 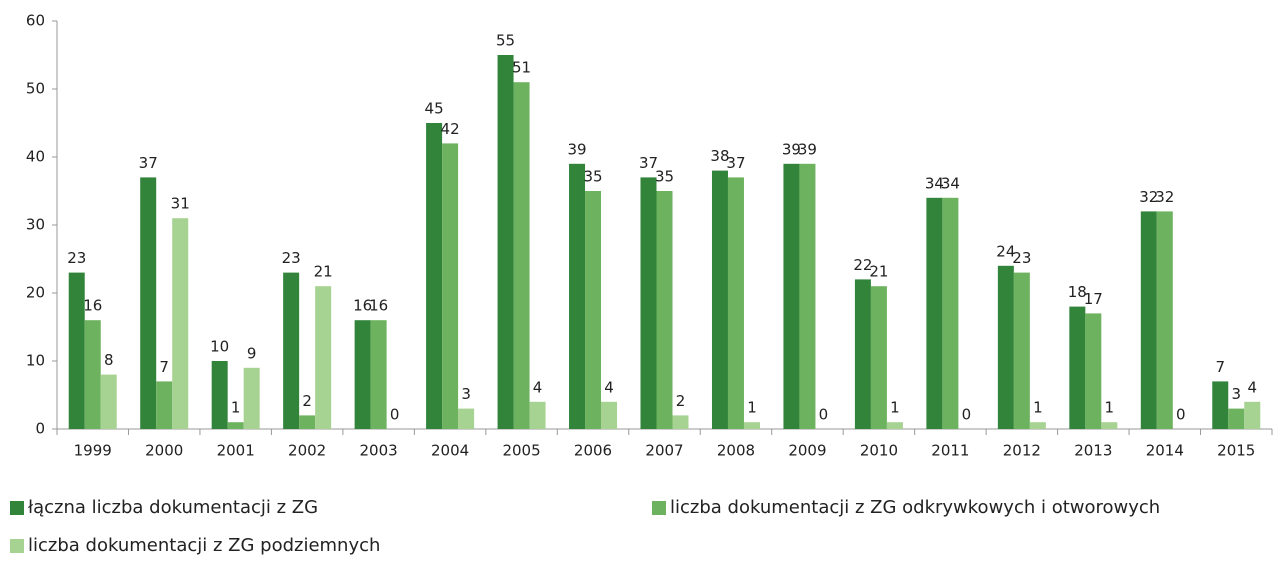 What do you see at coordinates (1165, 451) in the screenshot?
I see `x-tick-label: 2014` at bounding box center [1165, 451].